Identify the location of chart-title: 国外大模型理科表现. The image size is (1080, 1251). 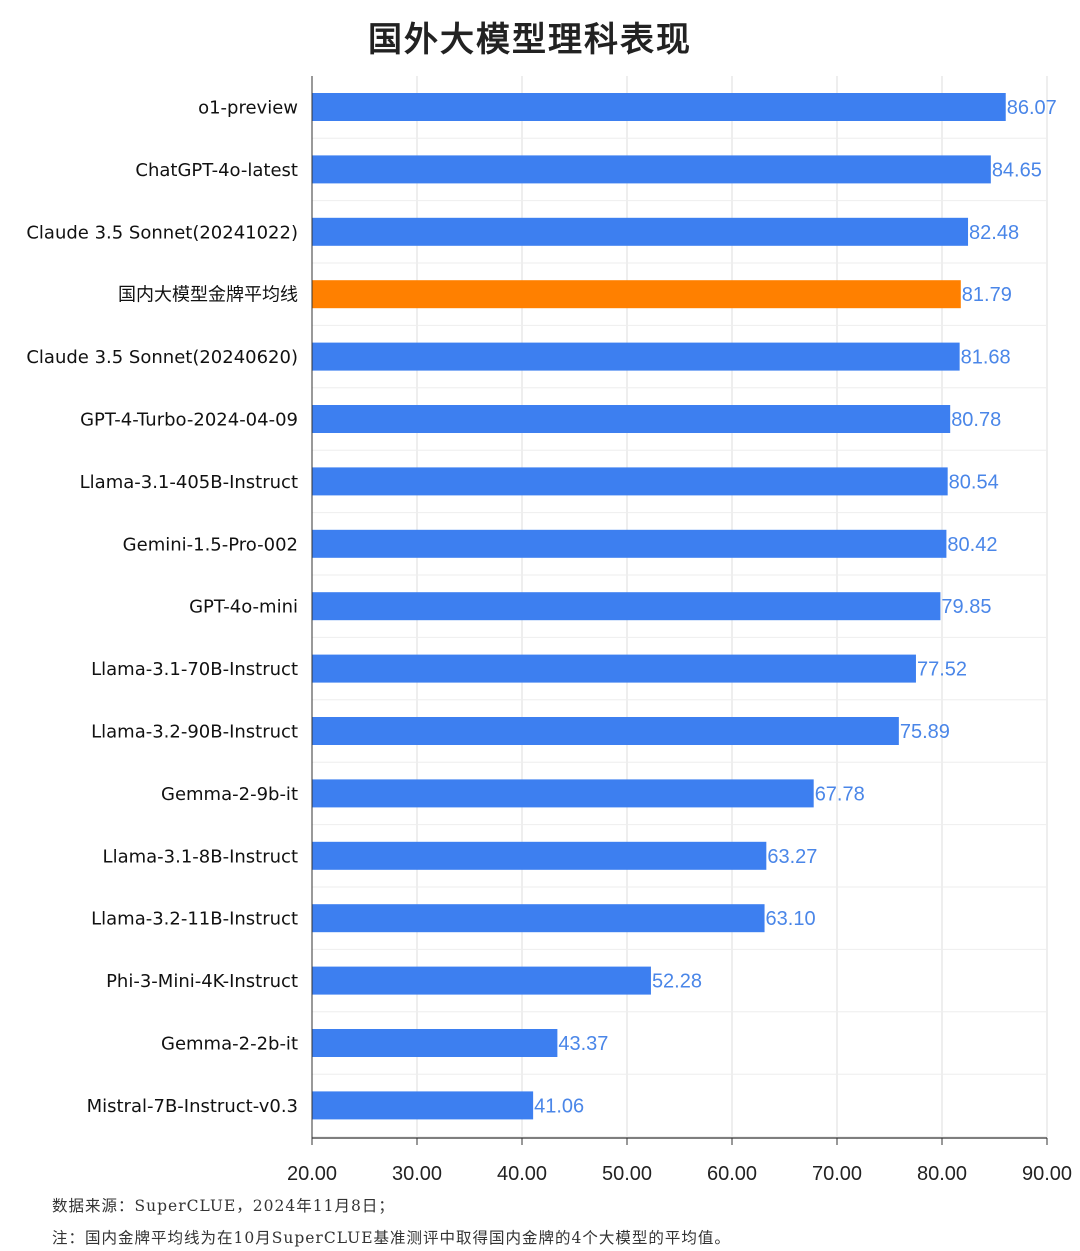
(530, 40).